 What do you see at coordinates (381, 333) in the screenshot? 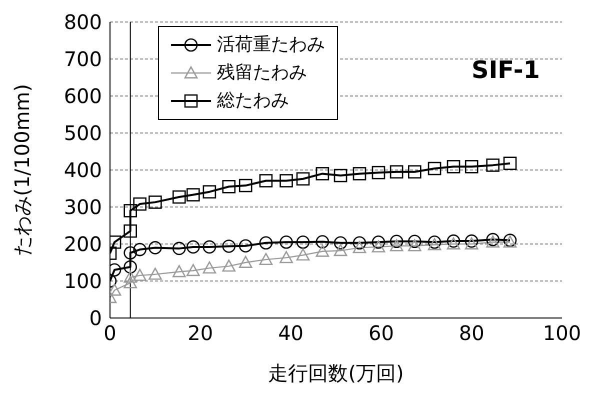
I see `x-tick-label: 60` at bounding box center [381, 333].